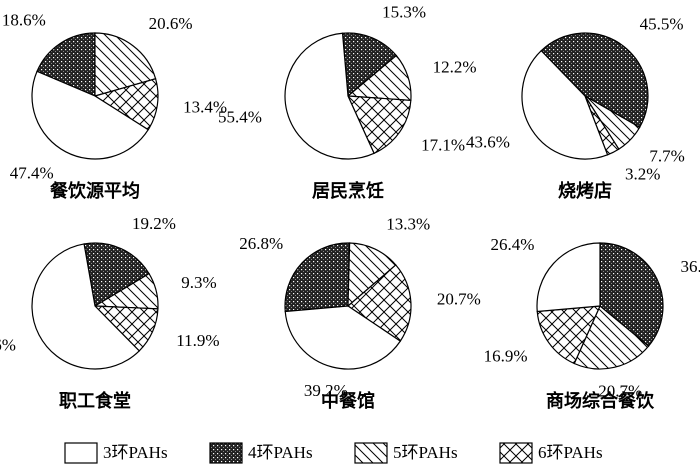 The width and height of the screenshot is (700, 471). Describe the element at coordinates (240, 117) in the screenshot. I see `value-label: 55.4%` at that location.